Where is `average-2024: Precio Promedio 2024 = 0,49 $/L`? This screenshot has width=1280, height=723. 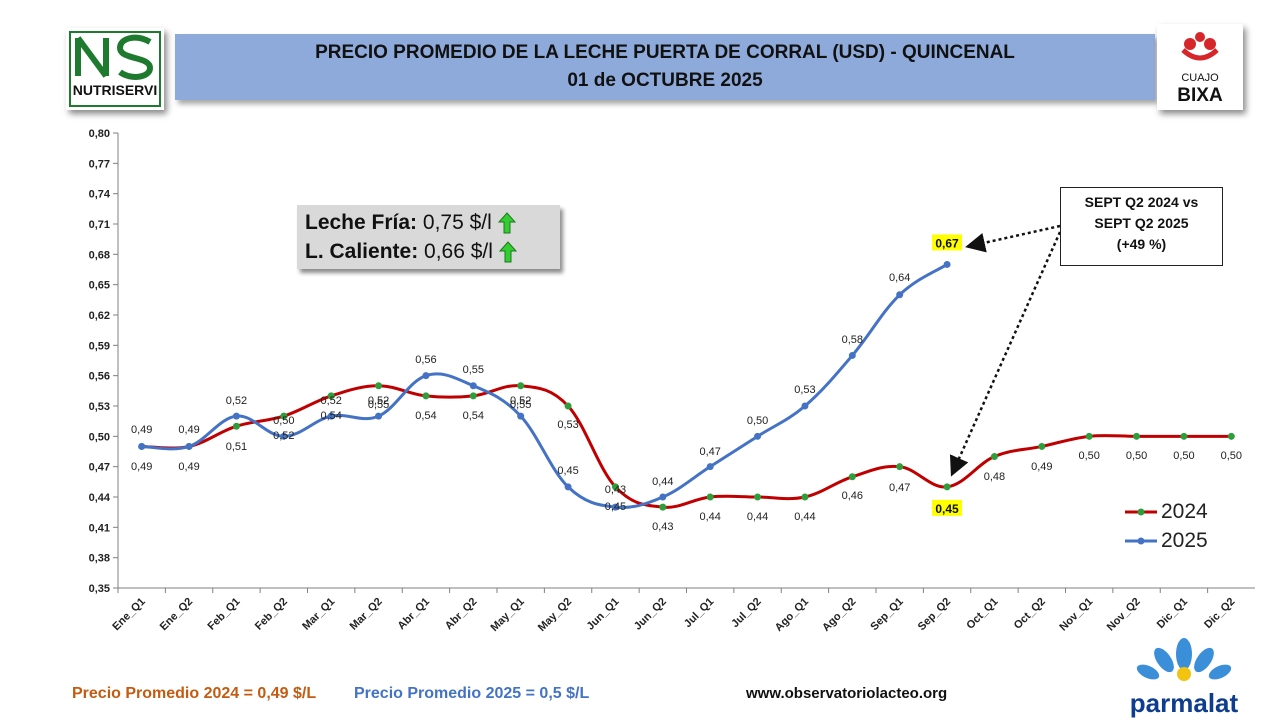 average-2024: Precio Promedio 2024 = 0,49 $/L is located at coordinates (194, 693).